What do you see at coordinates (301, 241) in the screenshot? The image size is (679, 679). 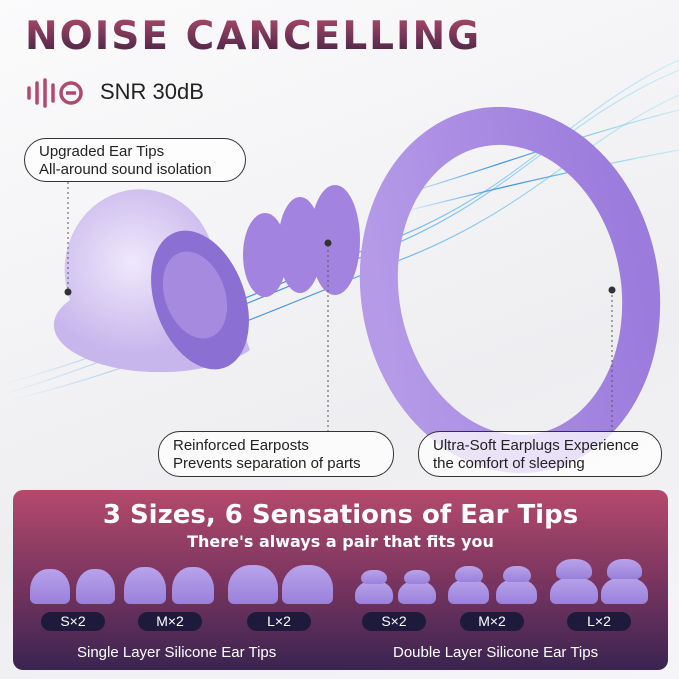 I see `earpost` at bounding box center [301, 241].